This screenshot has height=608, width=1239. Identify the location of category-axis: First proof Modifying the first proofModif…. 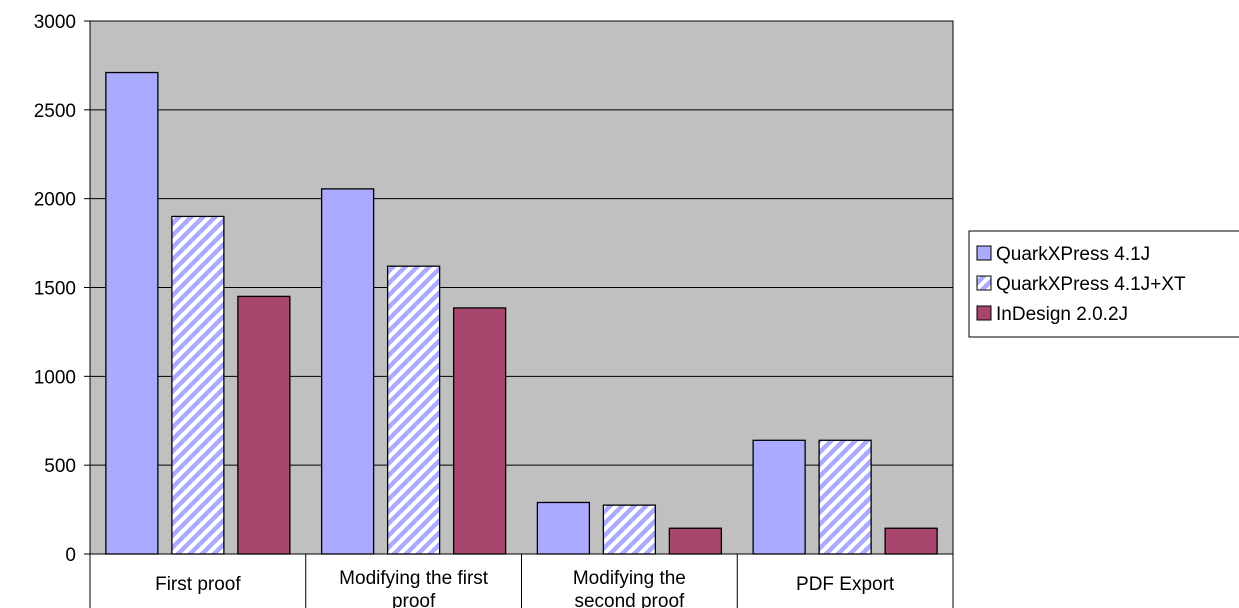
(521, 580).